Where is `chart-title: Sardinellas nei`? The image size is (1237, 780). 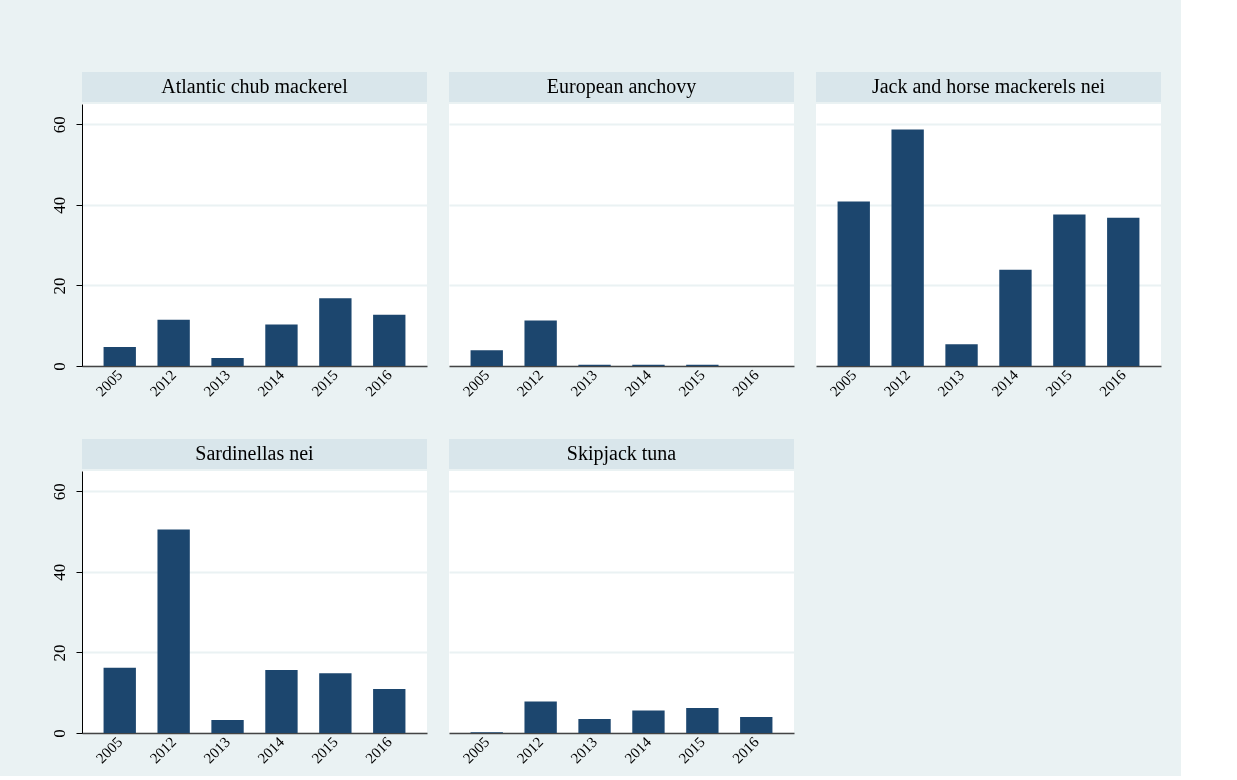
chart-title: Sardinellas nei is located at coordinates (255, 453).